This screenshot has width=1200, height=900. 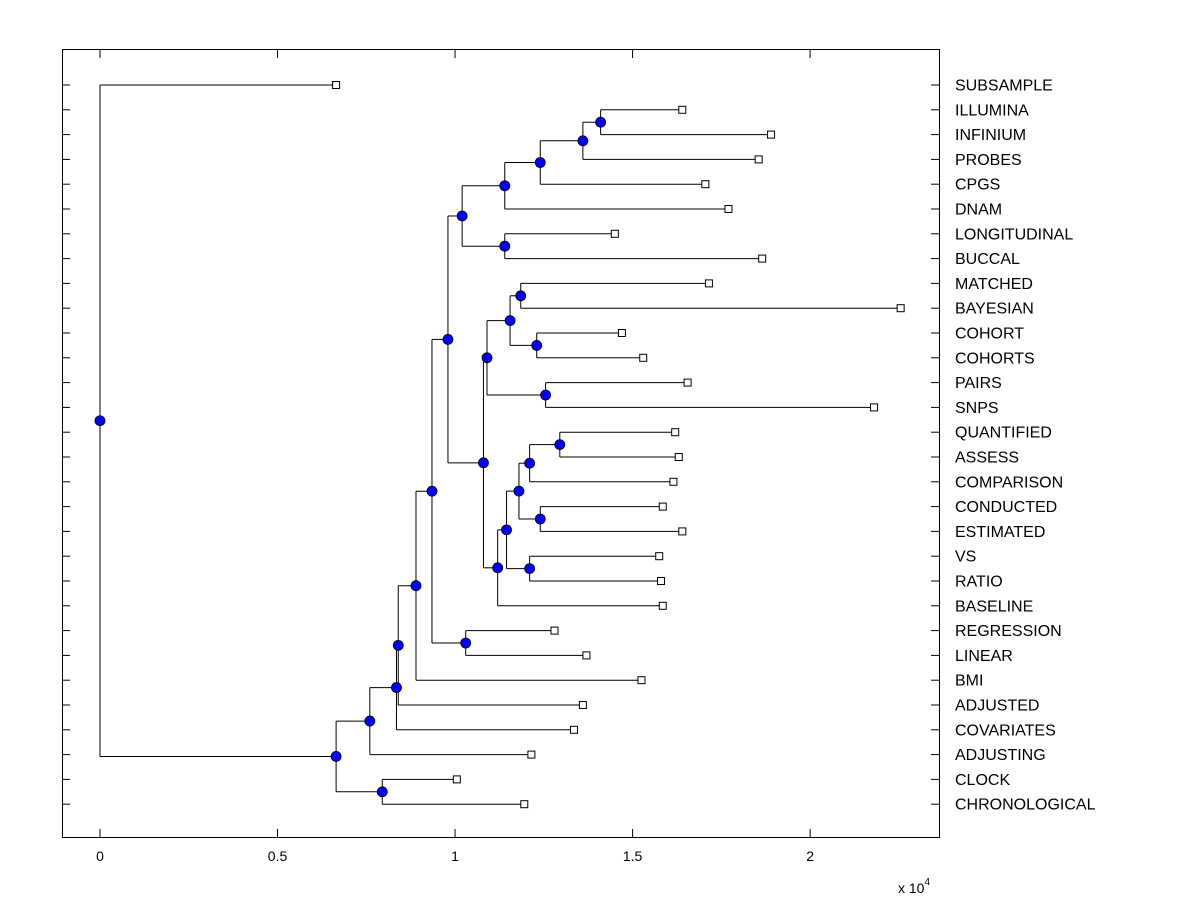 What do you see at coordinates (278, 856) in the screenshot?
I see `x-tick-label: 0.5` at bounding box center [278, 856].